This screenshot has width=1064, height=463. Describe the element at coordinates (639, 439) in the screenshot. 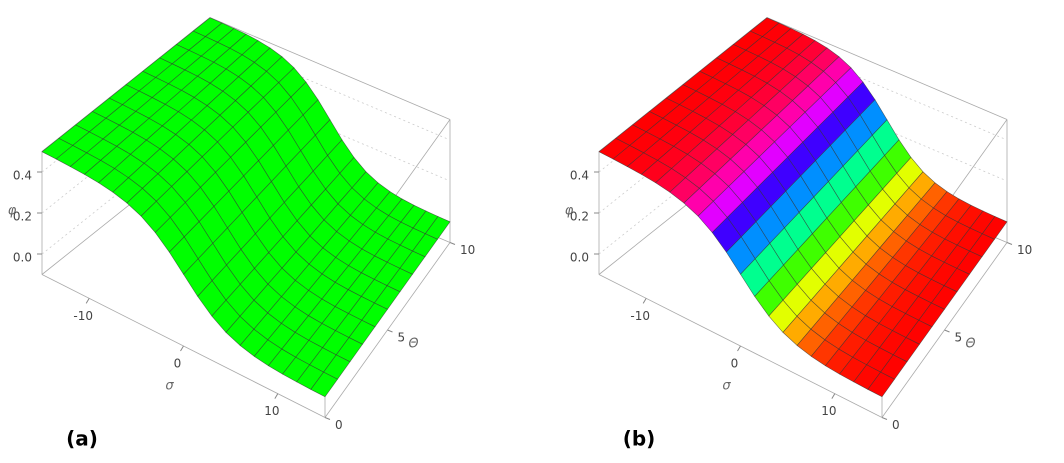

I see `panel-label: (b)` at that location.